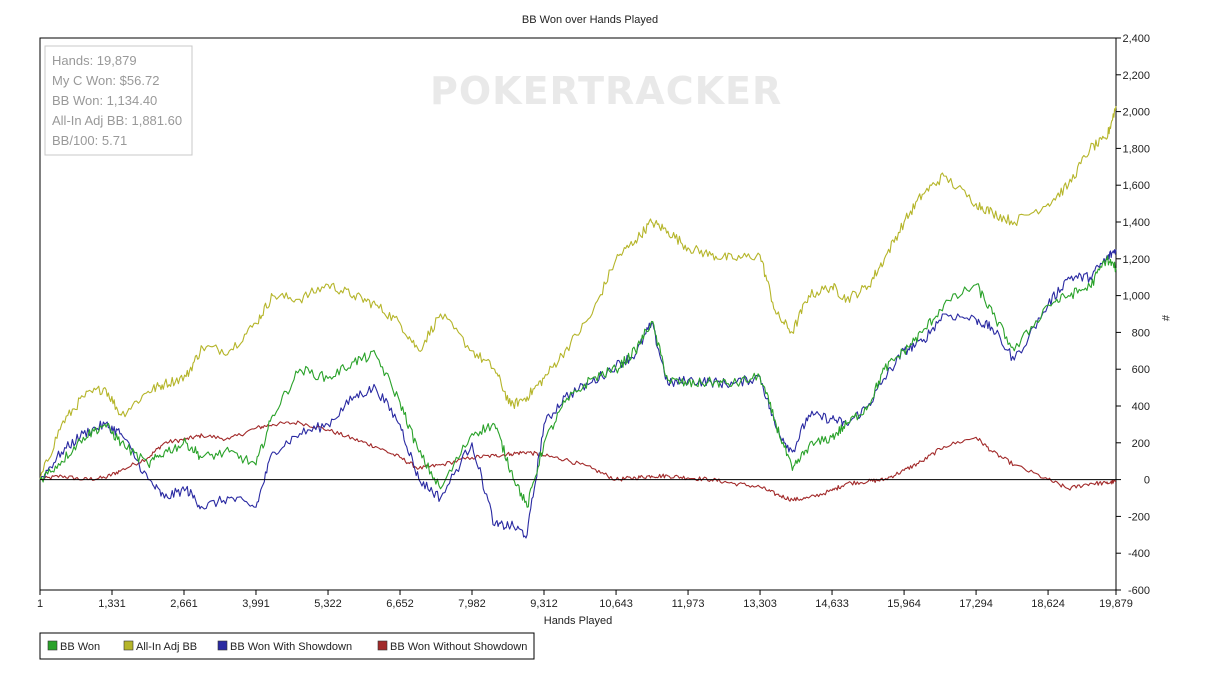 This screenshot has width=1207, height=679. Describe the element at coordinates (1048, 604) in the screenshot. I see `x-tick-label: 18,624` at that location.